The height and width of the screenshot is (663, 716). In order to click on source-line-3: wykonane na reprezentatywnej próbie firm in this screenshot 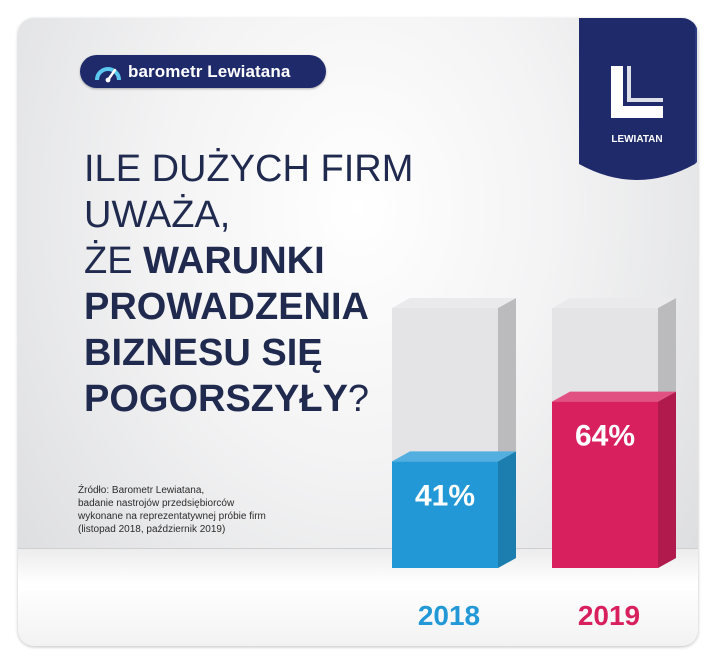, I will do `click(172, 516)`.